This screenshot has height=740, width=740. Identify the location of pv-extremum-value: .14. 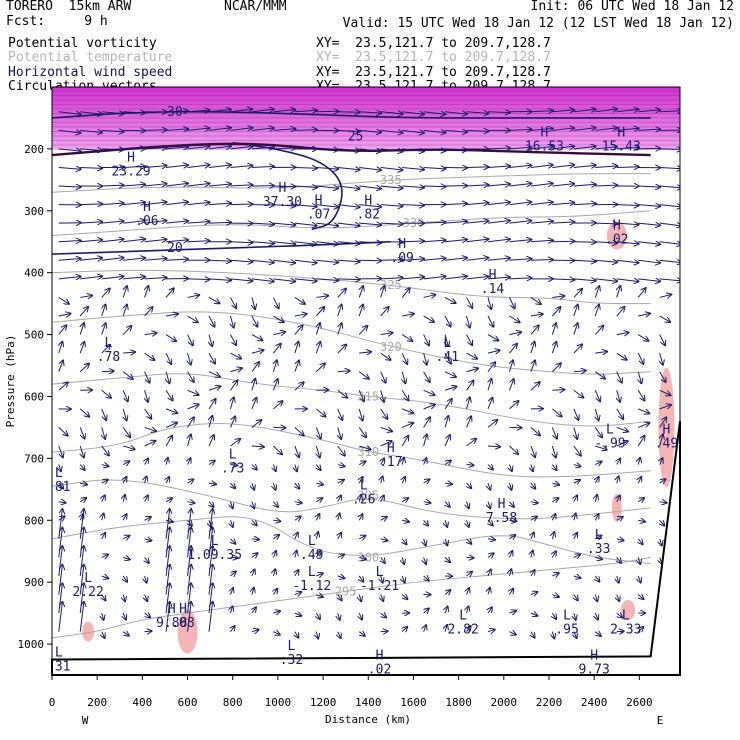
(493, 289).